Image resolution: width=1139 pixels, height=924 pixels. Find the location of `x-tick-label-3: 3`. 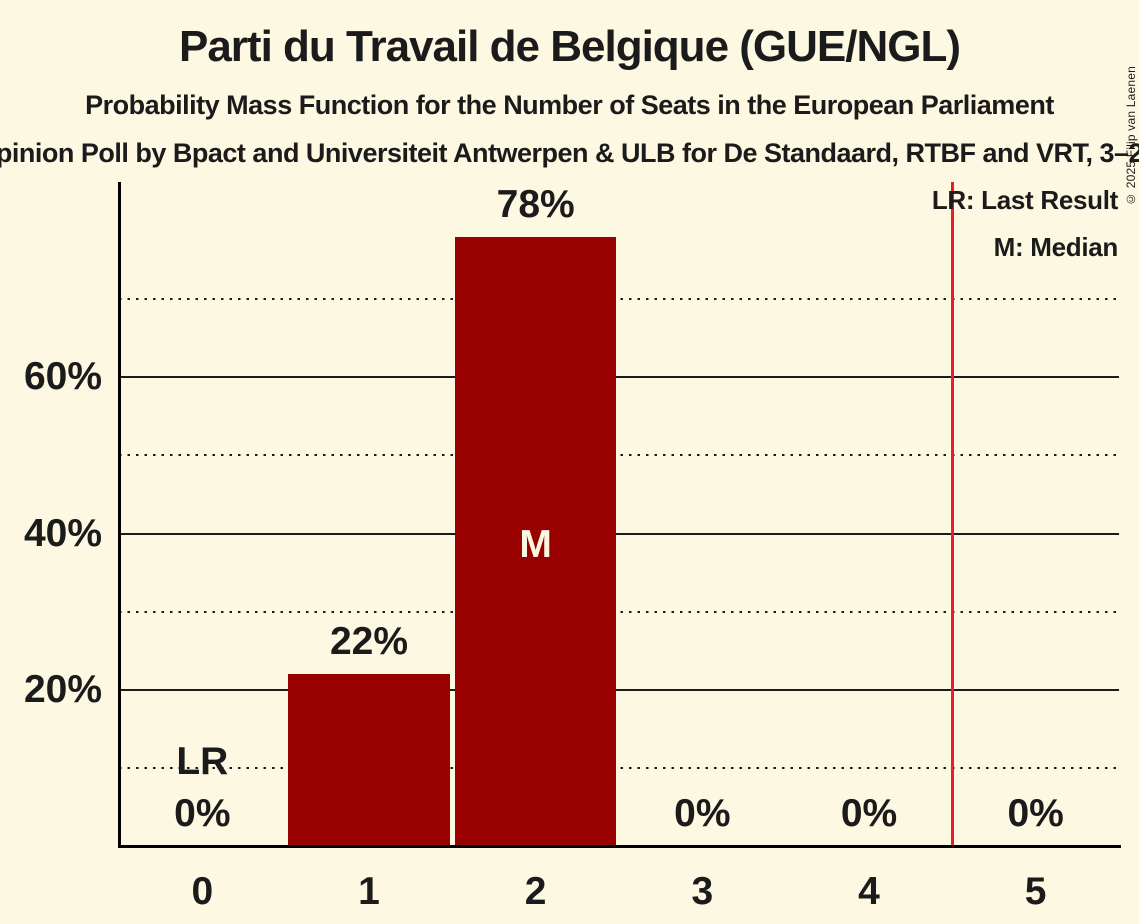

x-tick-label-3: 3 is located at coordinates (702, 891).